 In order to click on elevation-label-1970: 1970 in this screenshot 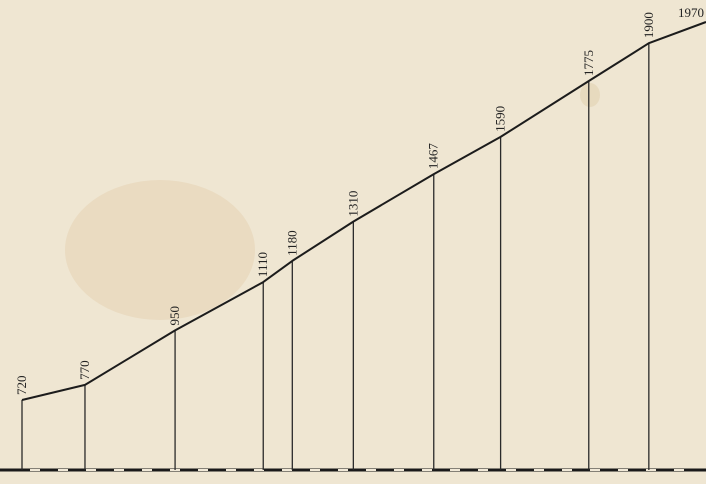, I will do `click(691, 12)`.